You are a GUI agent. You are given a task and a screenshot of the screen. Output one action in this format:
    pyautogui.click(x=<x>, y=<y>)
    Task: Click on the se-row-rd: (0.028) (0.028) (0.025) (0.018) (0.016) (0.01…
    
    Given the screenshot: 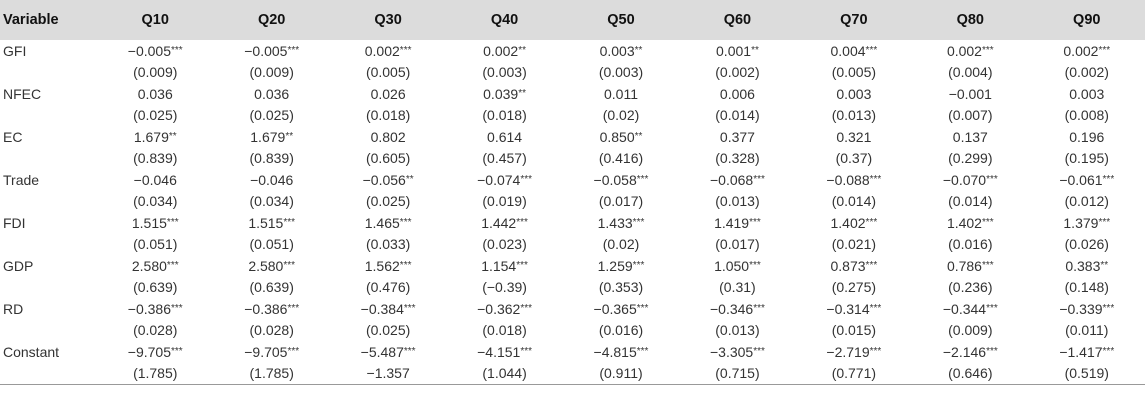 What is the action you would take?
    pyautogui.click(x=572, y=331)
    